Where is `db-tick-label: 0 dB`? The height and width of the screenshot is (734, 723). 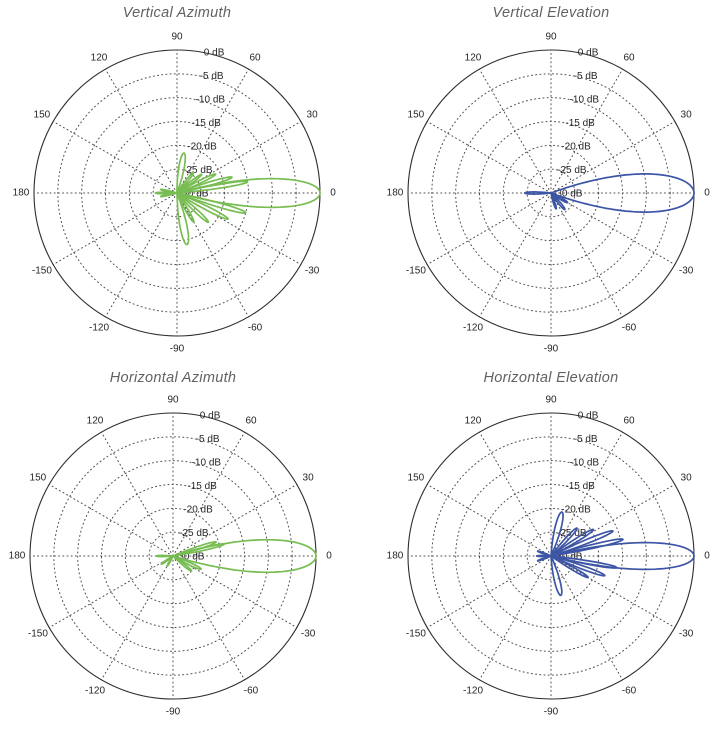
db-tick-label: 0 dB is located at coordinates (210, 416).